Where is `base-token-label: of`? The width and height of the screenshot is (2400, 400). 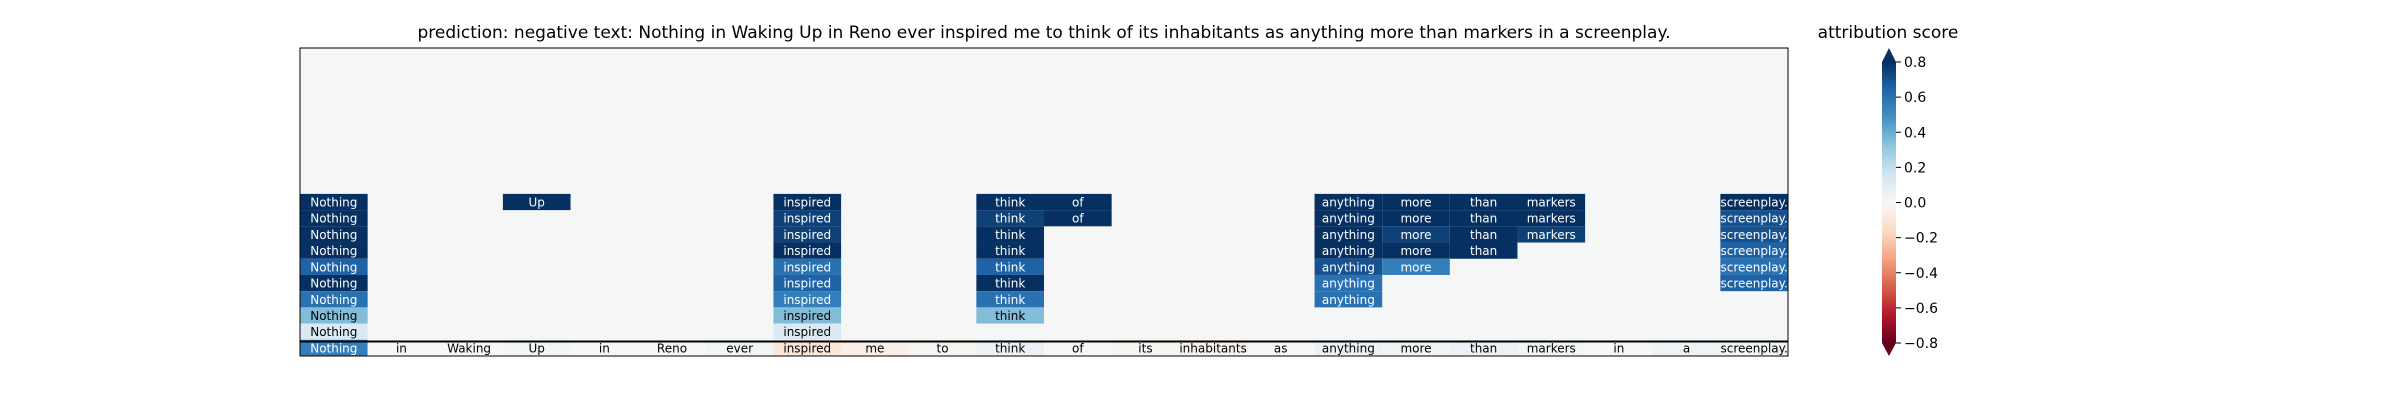 base-token-label: of is located at coordinates (1078, 348).